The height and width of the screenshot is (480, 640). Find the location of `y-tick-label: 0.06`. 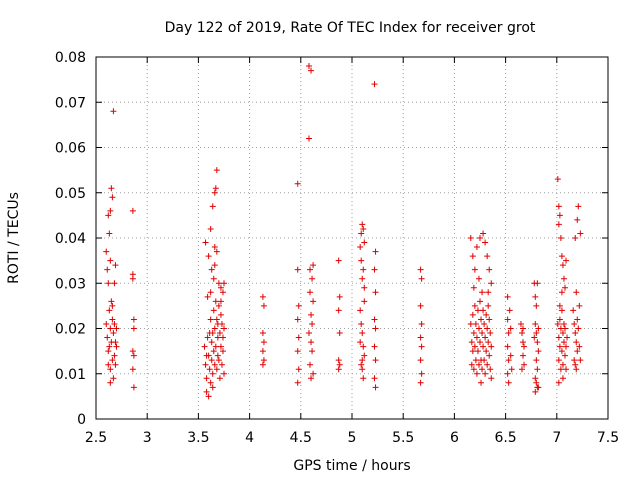

y-tick-label: 0.06 is located at coordinates (70, 149).